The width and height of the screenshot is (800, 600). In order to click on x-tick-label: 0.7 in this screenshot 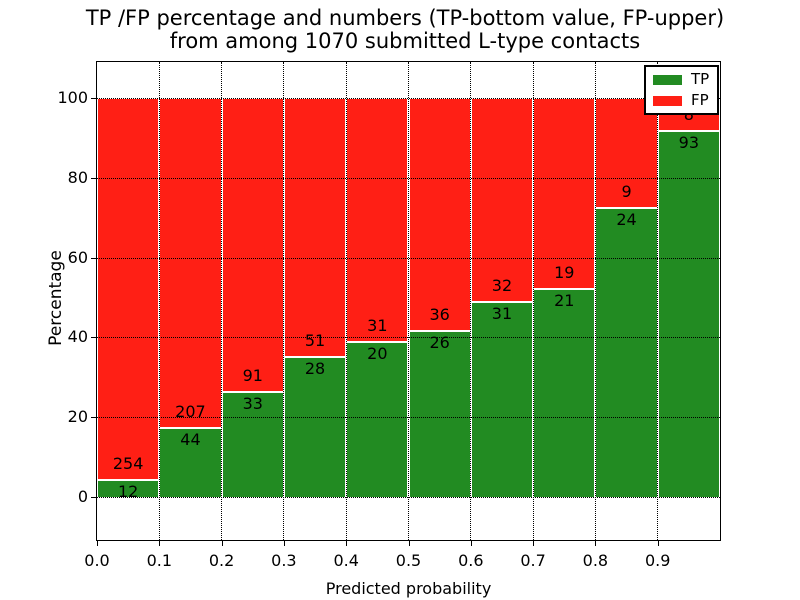, I will do `click(533, 560)`.